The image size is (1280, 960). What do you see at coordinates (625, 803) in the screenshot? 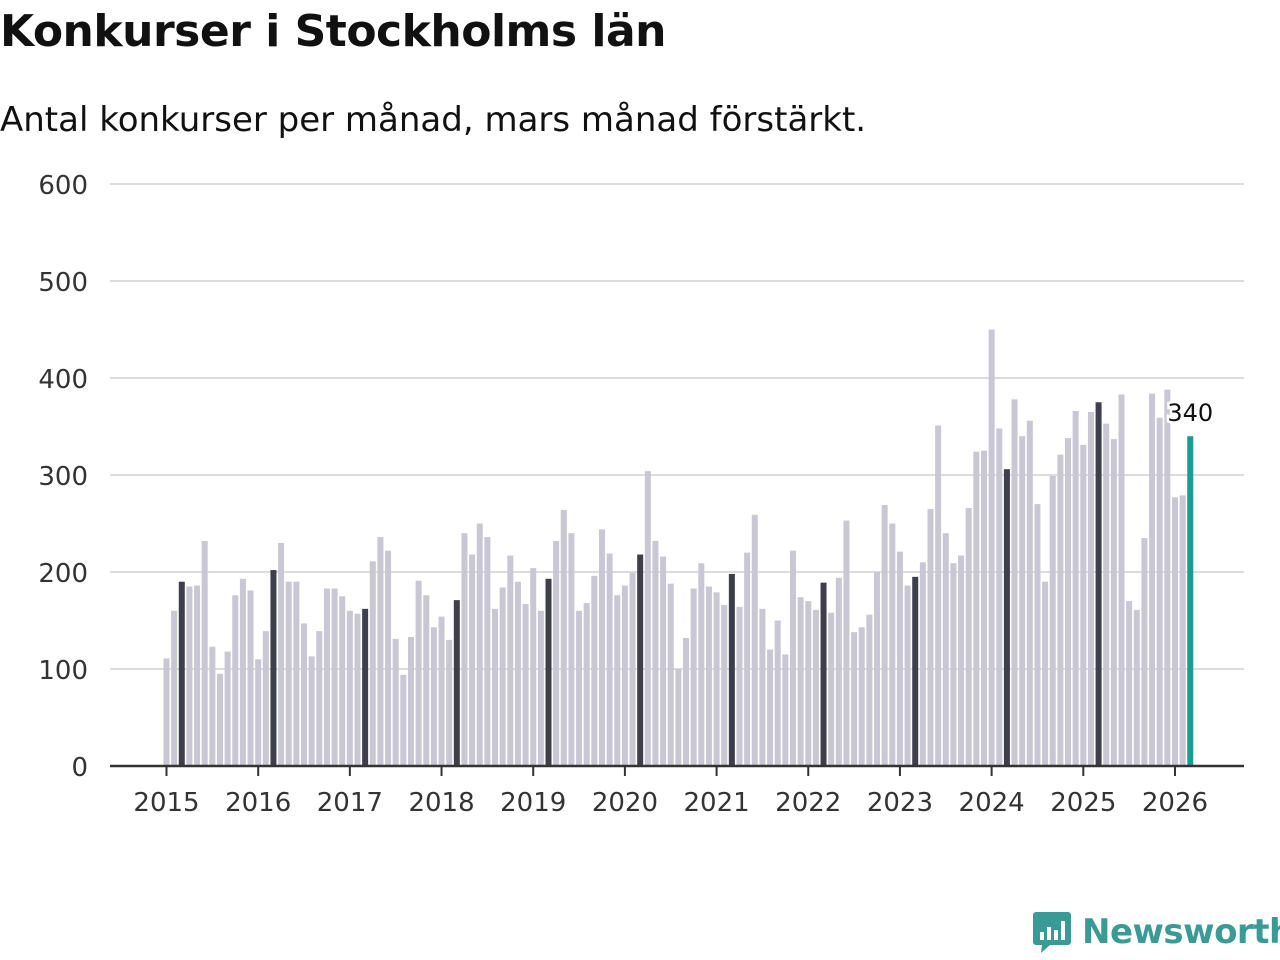
I see `x-tick-label: 2020` at bounding box center [625, 803].